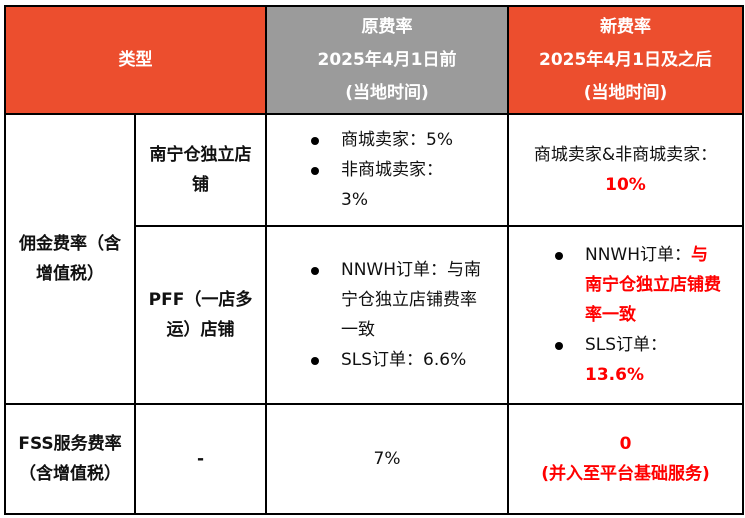 This screenshot has height=518, width=745. I want to click on new-rate-timezone: (当地时间), so click(625, 92).